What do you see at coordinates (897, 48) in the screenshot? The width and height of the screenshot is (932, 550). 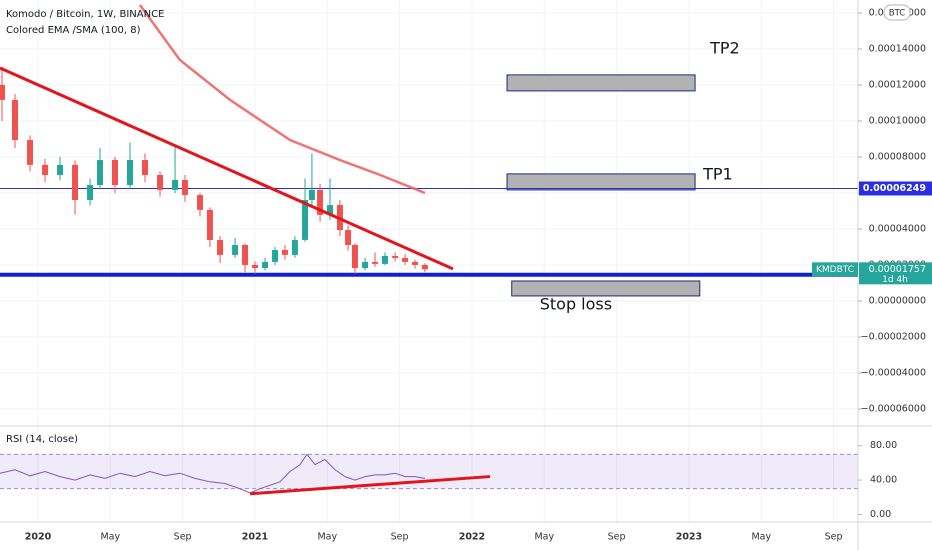 I see `y-tick-label: 0.00014000` at bounding box center [897, 48].